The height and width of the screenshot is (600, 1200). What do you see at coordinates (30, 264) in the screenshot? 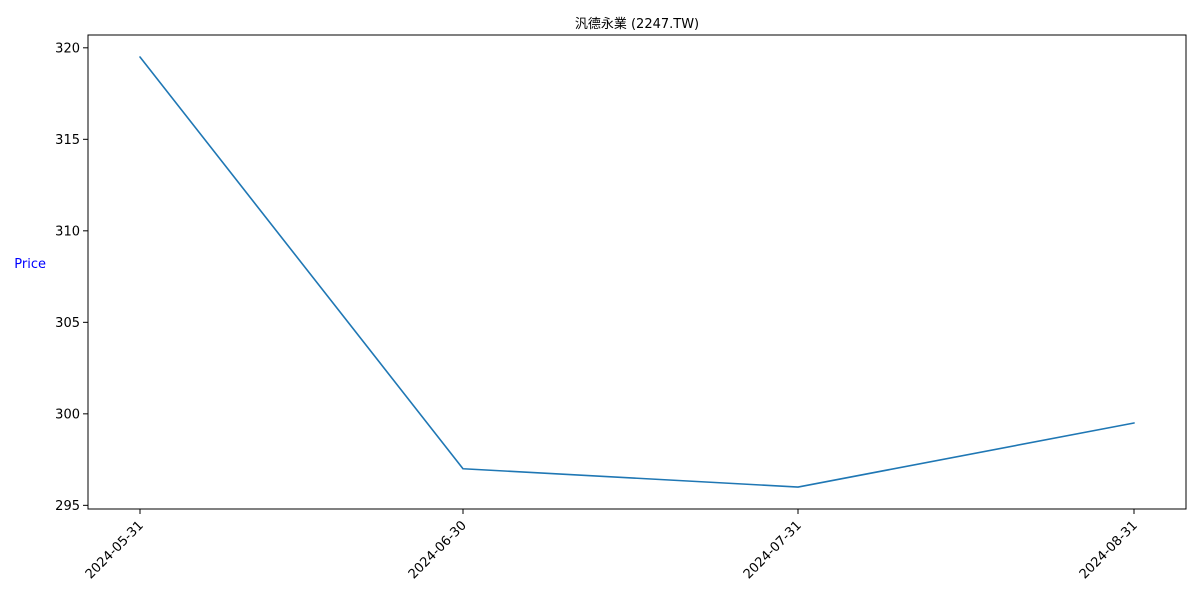
I see `y-axis-label: Price` at bounding box center [30, 264].